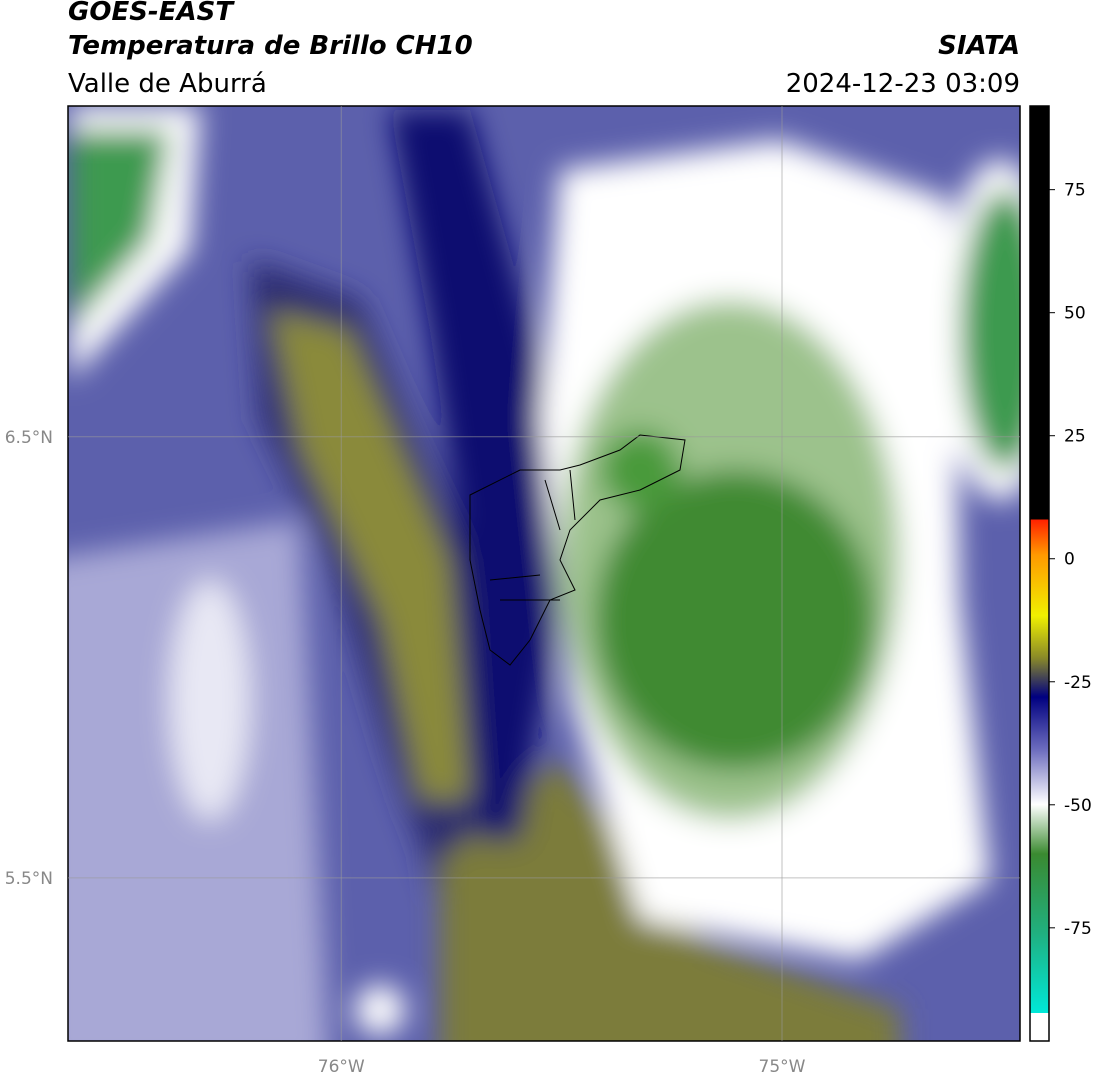 This screenshot has height=1078, width=1094. What do you see at coordinates (1075, 314) in the screenshot?
I see `colorbar-tick-label: 50` at bounding box center [1075, 314].